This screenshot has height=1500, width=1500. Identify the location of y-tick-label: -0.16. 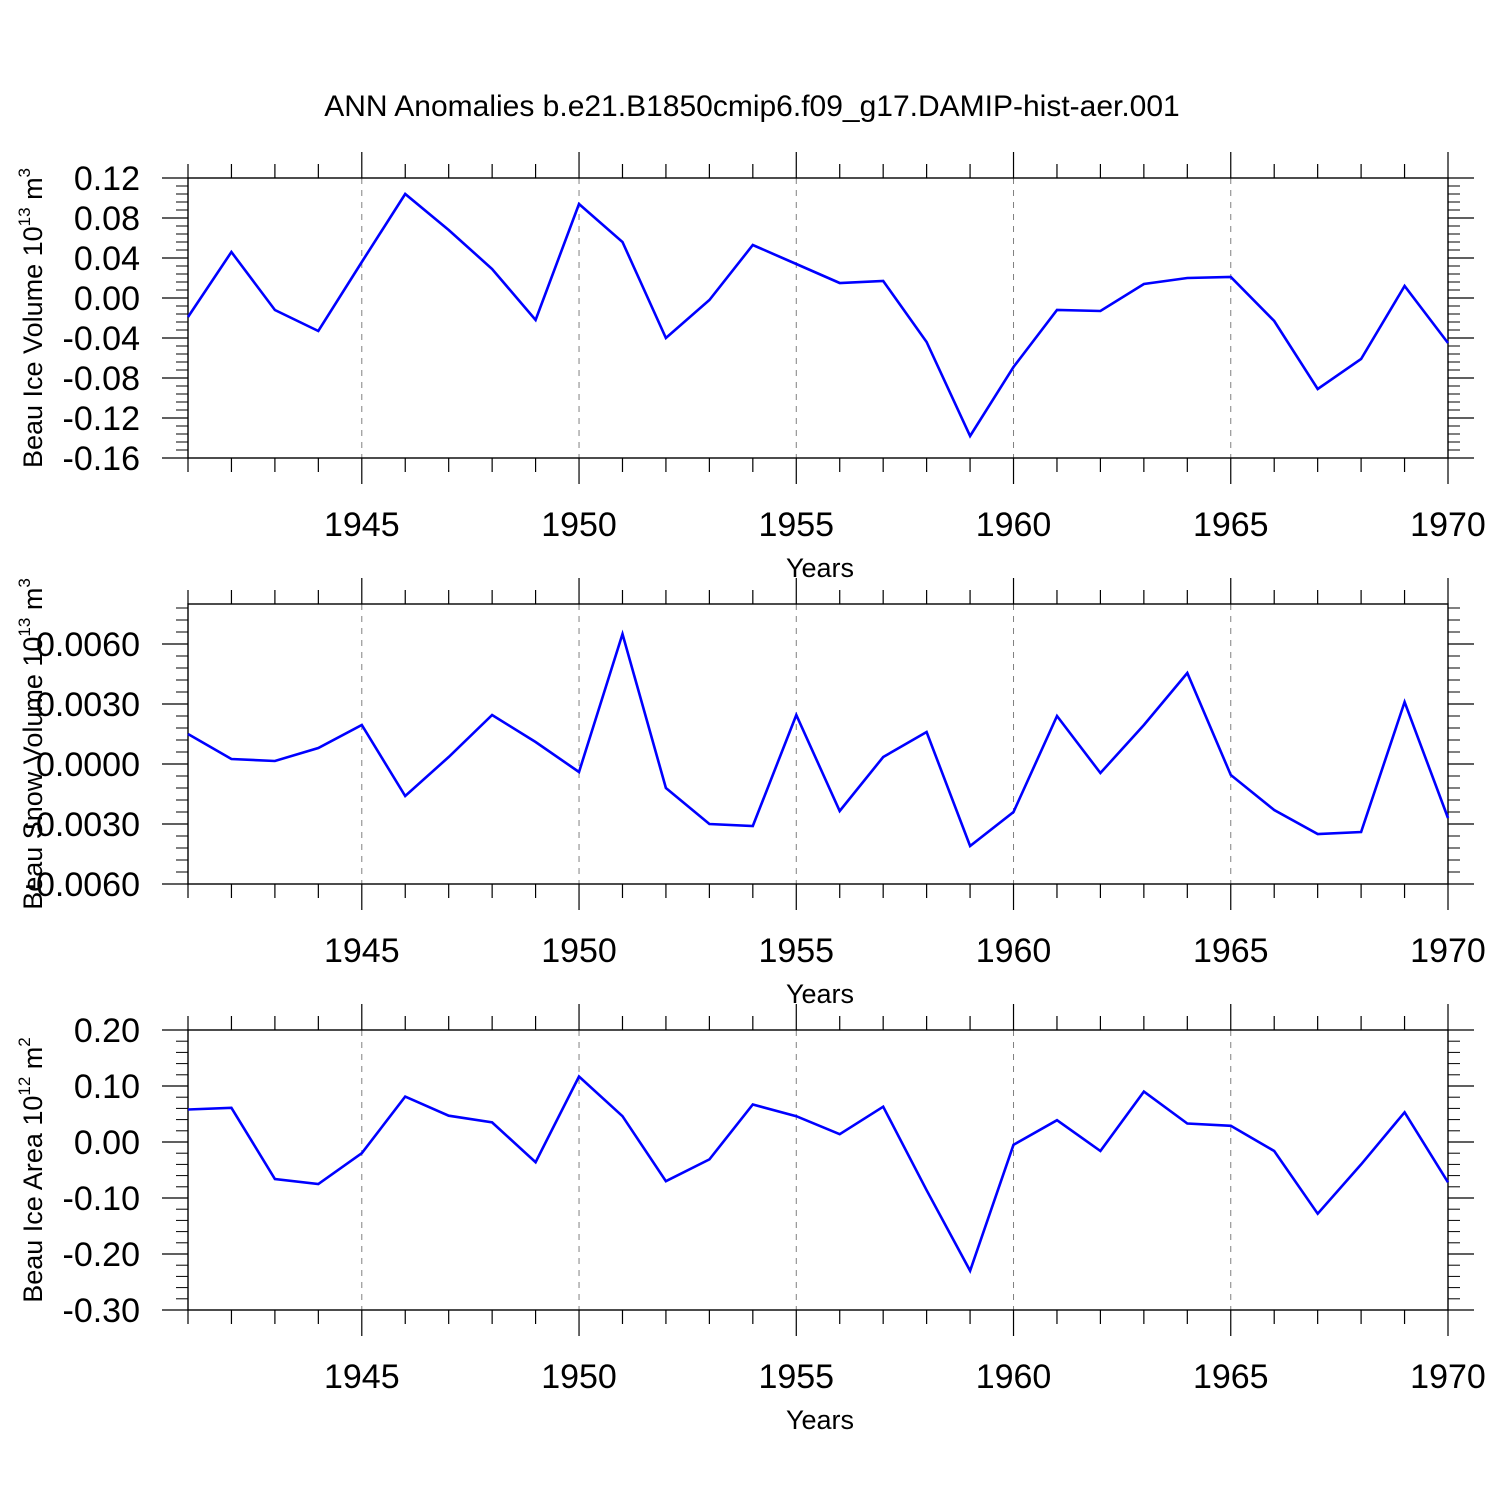
(102, 459).